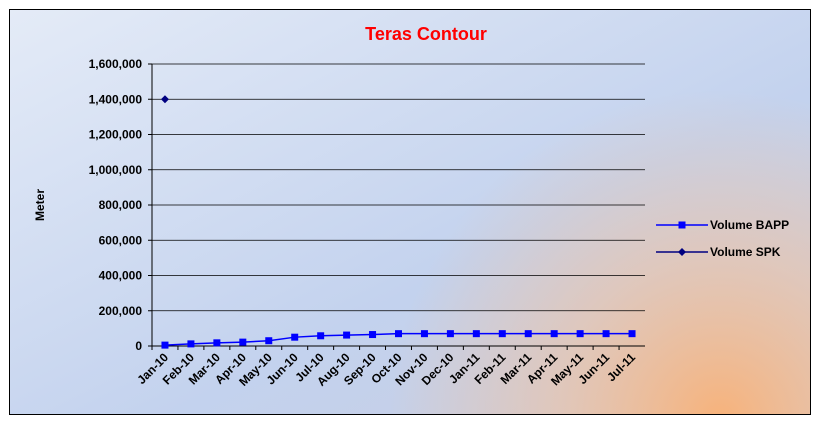 The height and width of the screenshot is (431, 821). I want to click on y-tick-label: 600,000, so click(121, 240).